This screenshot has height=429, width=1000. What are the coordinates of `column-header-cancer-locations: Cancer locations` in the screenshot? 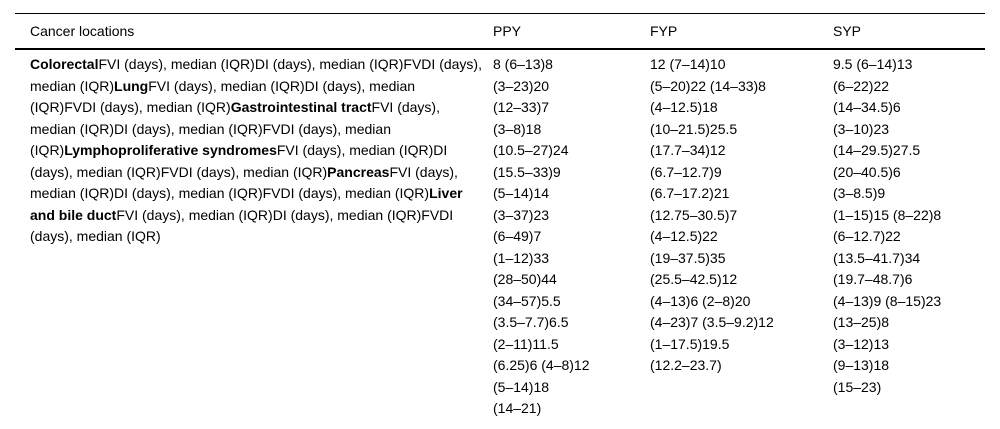 It's located at (82, 31).